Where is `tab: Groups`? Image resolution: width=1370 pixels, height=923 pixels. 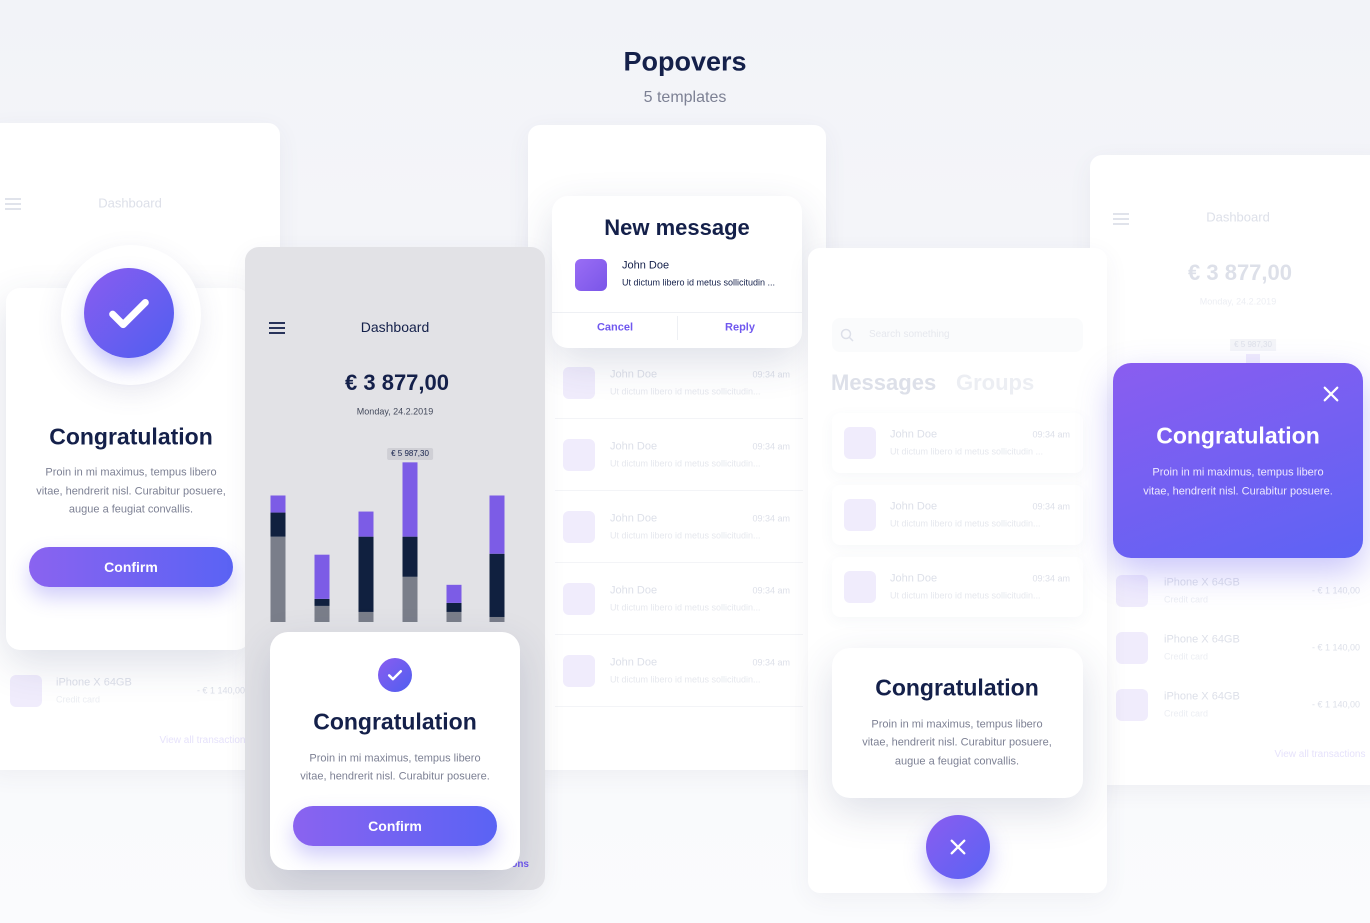
tab: Groups is located at coordinates (995, 382).